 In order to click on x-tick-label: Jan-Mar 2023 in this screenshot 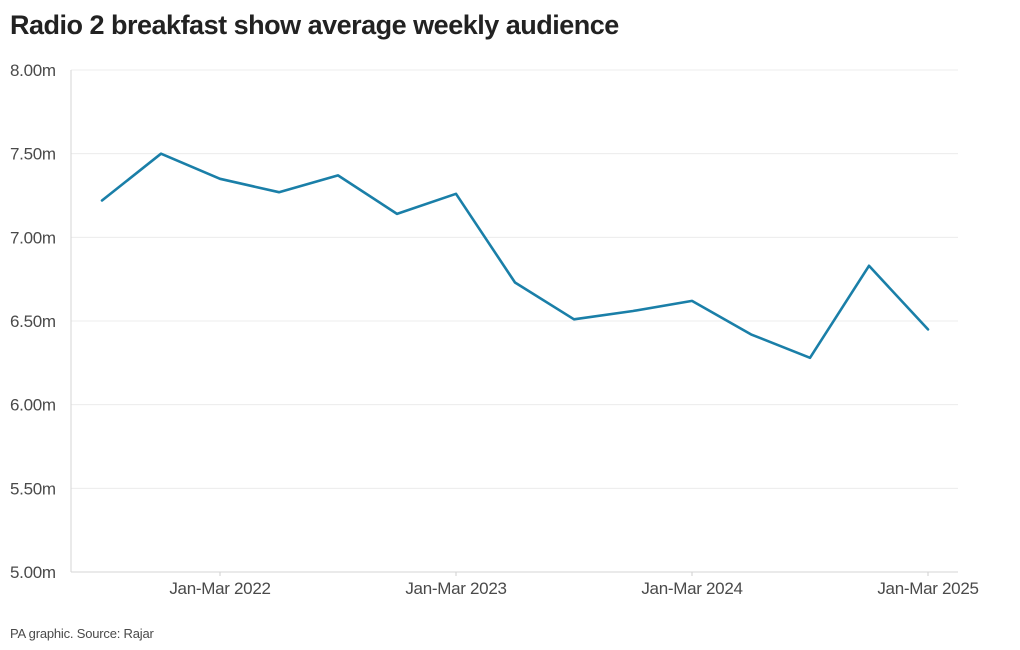, I will do `click(455, 588)`.